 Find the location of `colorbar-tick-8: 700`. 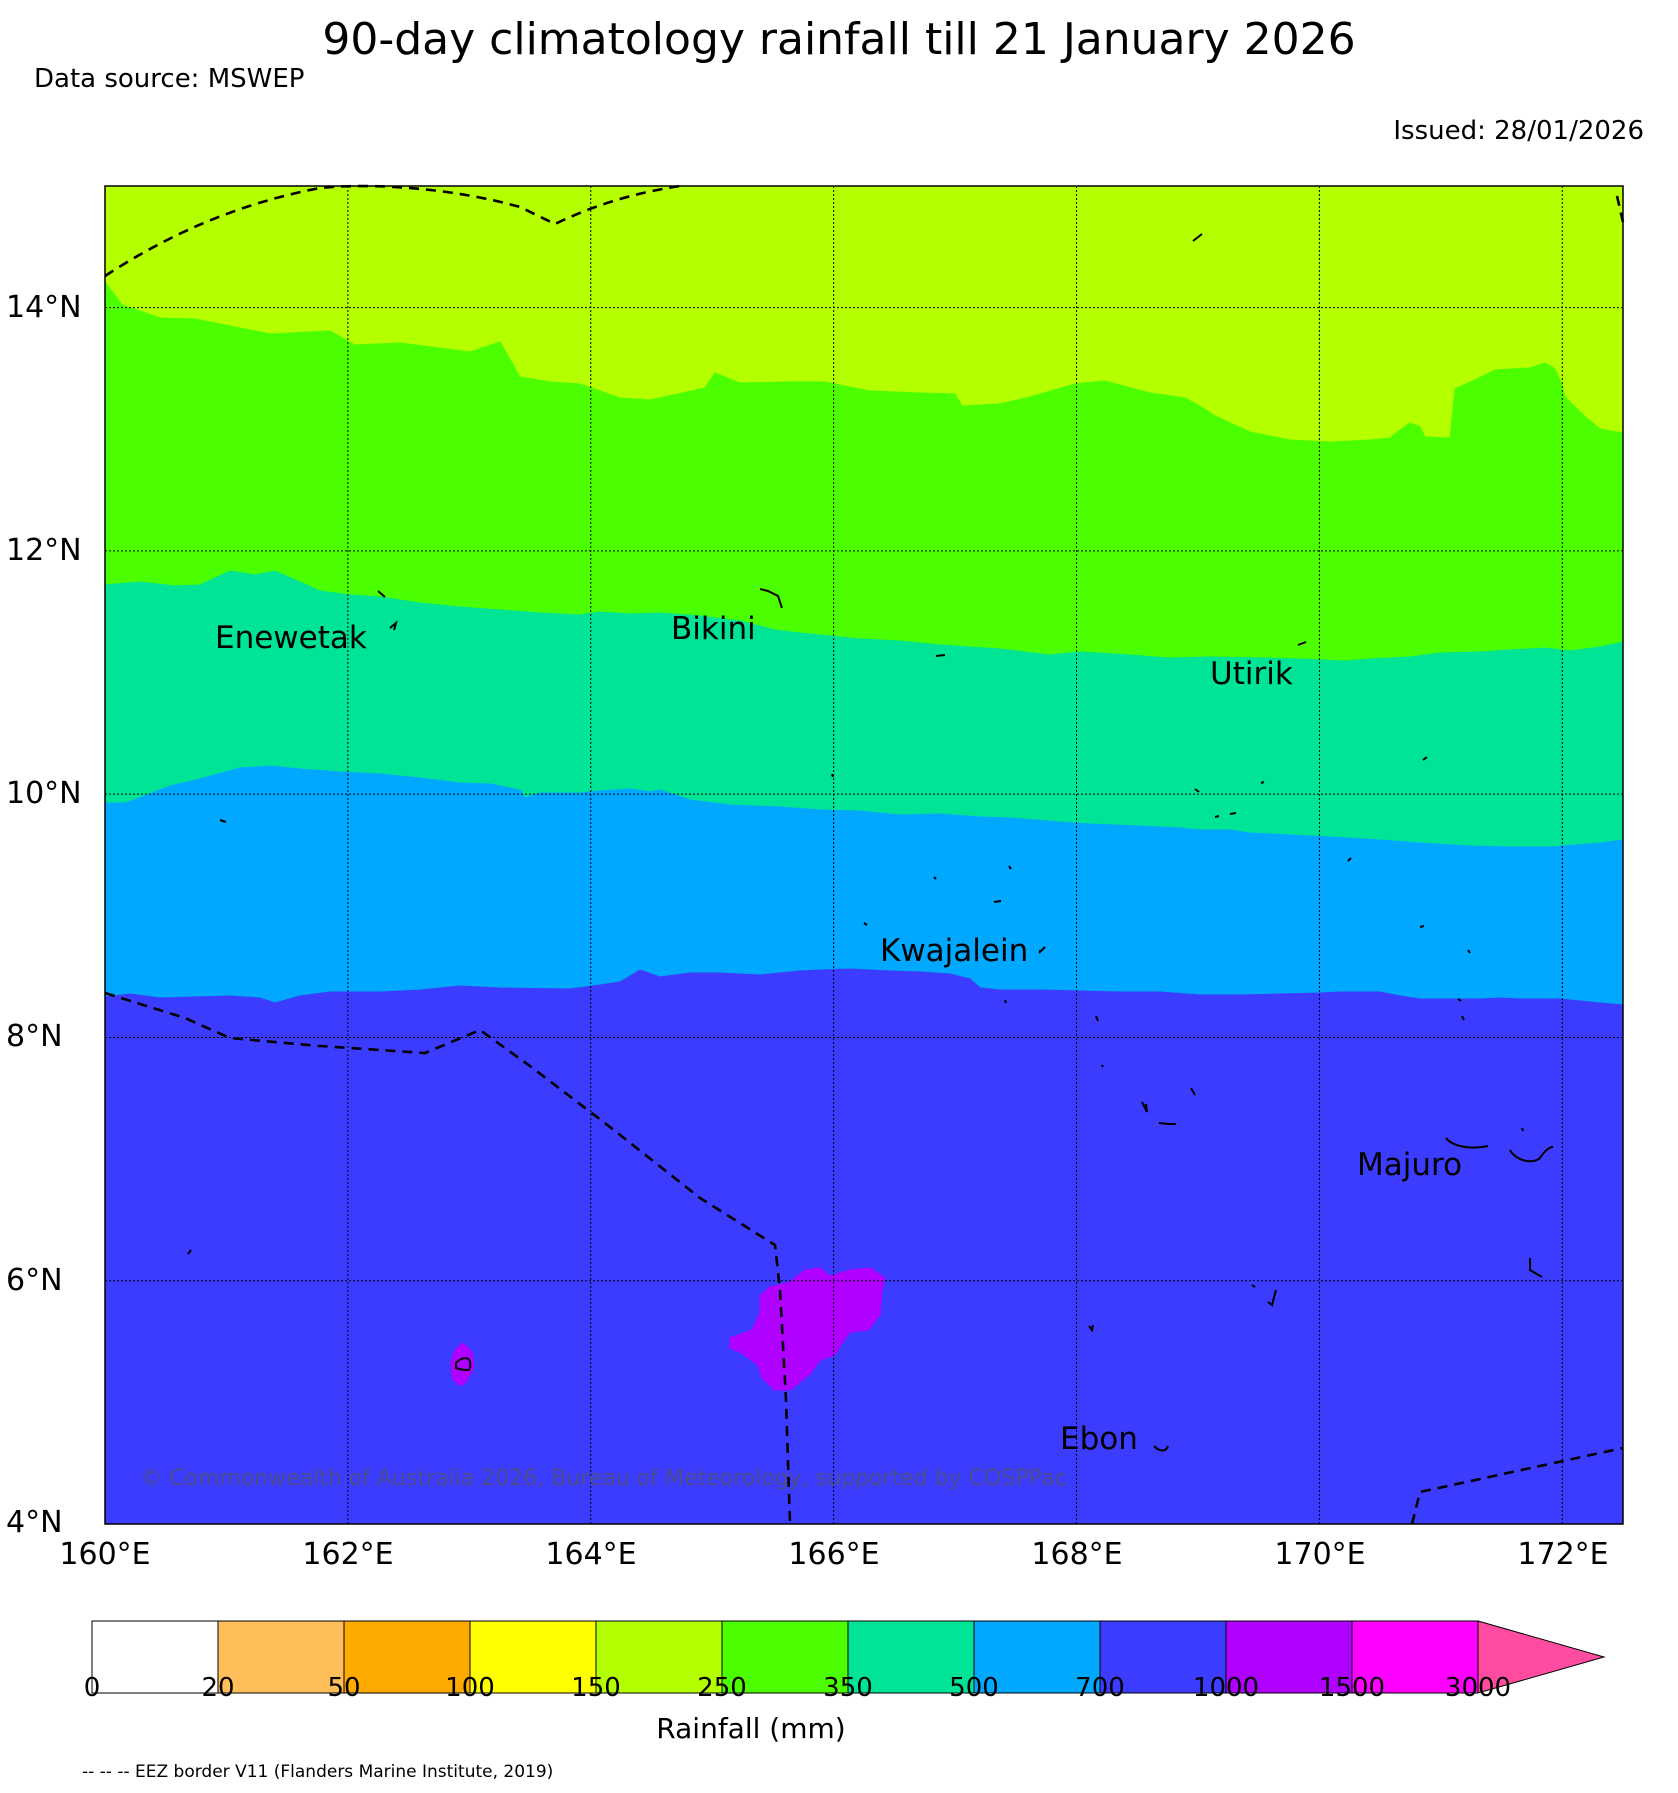

colorbar-tick-8: 700 is located at coordinates (1100, 1688).